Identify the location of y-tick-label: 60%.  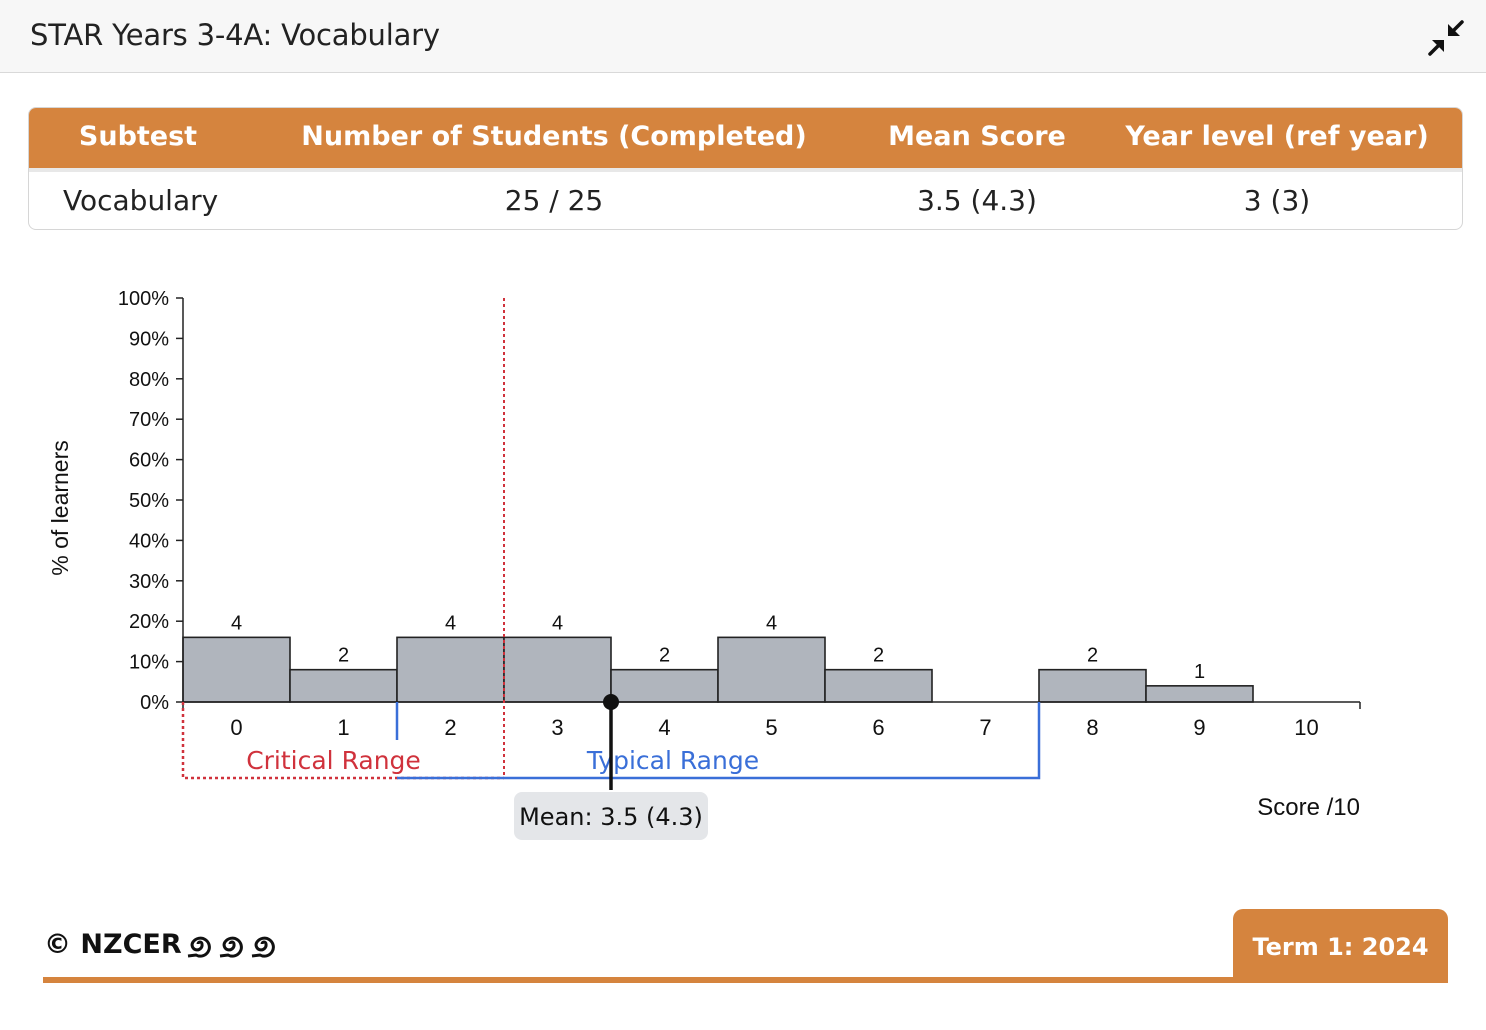
(149, 461).